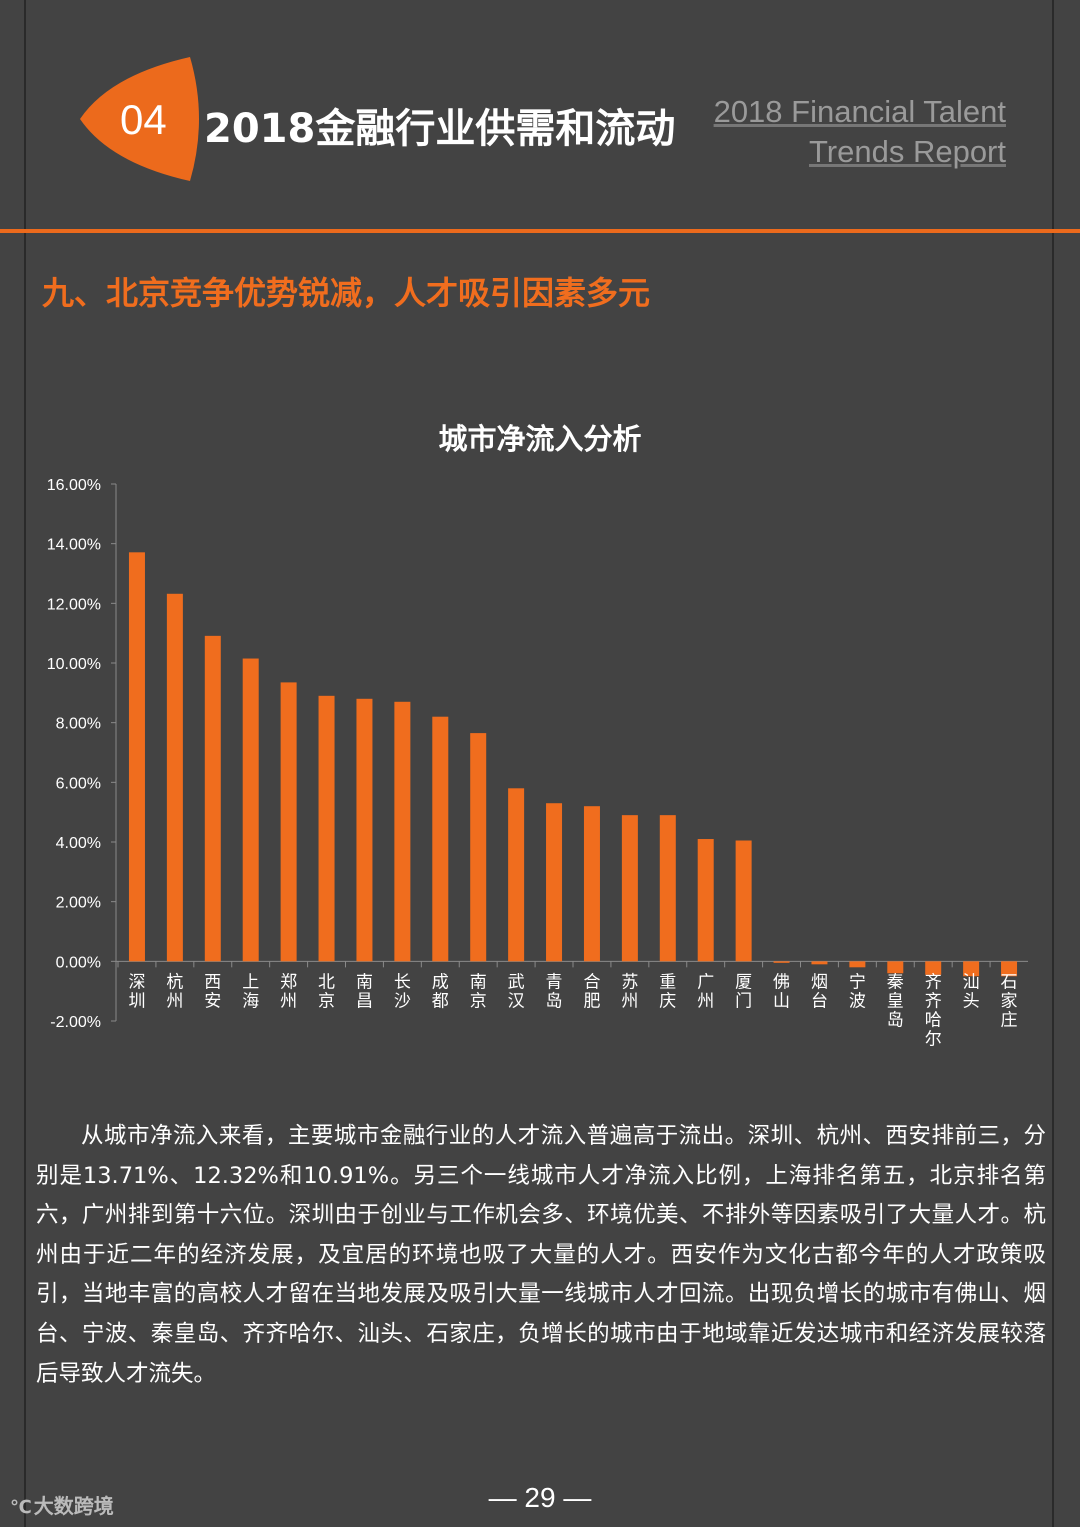 This screenshot has height=1527, width=1080. I want to click on right-border-line, so click(1053, 763).